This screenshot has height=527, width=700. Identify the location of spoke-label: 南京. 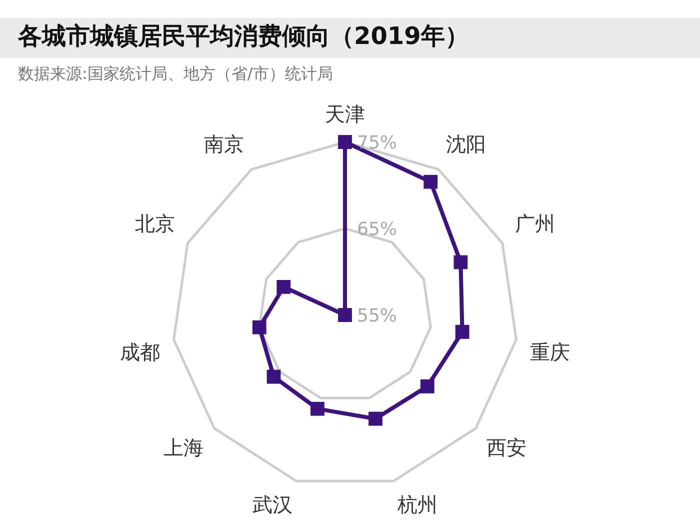
(224, 144).